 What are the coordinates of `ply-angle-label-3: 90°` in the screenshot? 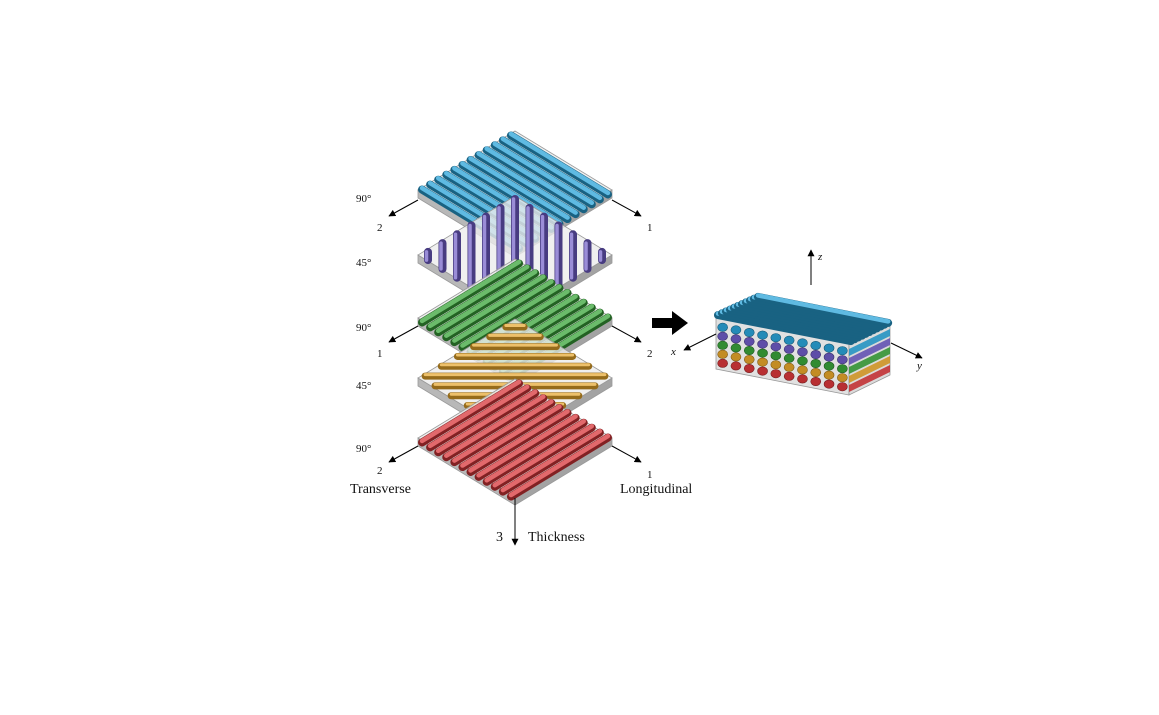 It's located at (363, 328).